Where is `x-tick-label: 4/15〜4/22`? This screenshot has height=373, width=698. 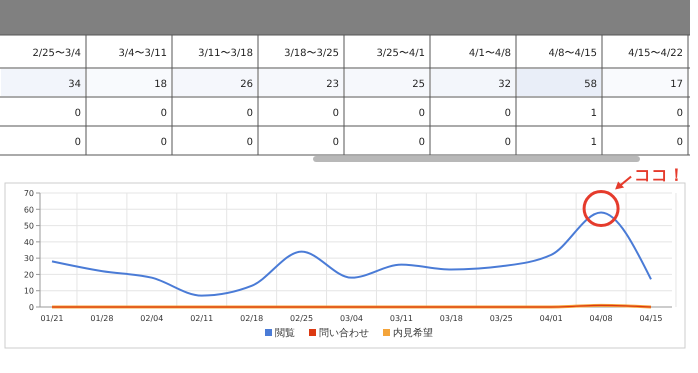 x-tick-label: 4/15〜4/22 is located at coordinates (655, 53).